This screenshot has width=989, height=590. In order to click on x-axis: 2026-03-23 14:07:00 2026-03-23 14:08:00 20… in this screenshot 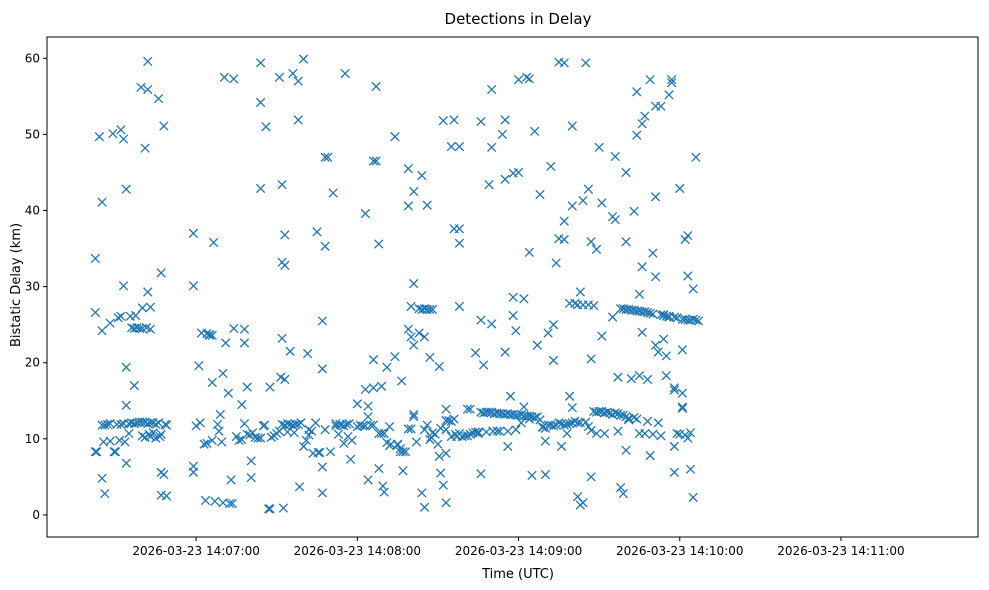, I will do `click(518, 547)`.